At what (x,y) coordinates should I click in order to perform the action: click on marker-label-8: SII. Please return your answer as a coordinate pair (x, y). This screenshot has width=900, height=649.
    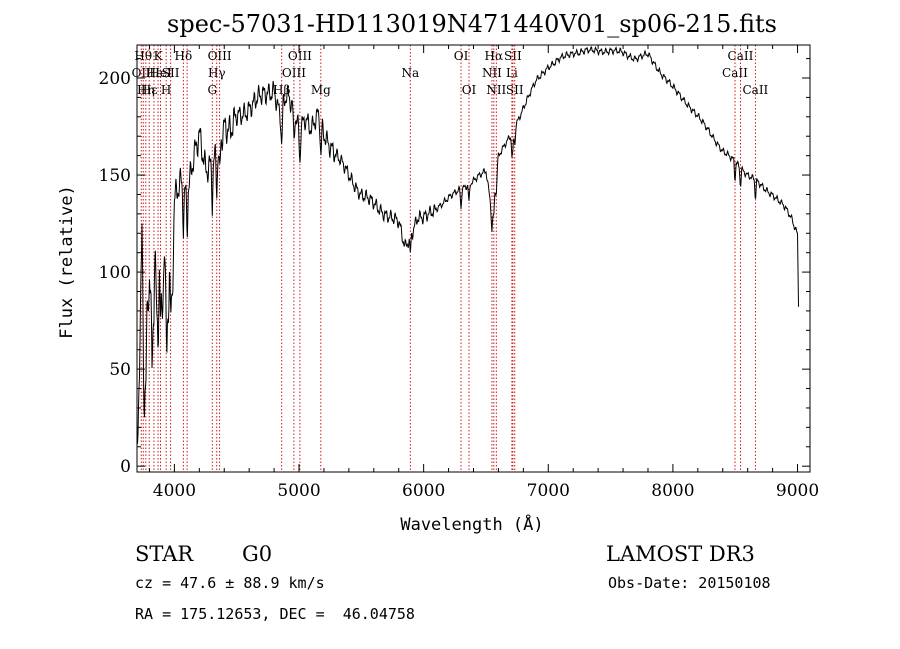
    Looking at the image, I should click on (171, 73).